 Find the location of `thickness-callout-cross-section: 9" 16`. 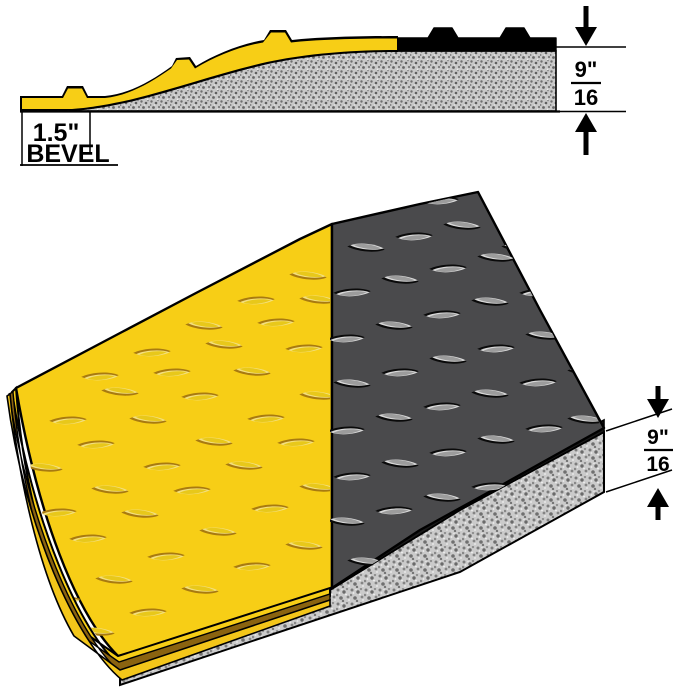

thickness-callout-cross-section: 9" 16 is located at coordinates (591, 80).